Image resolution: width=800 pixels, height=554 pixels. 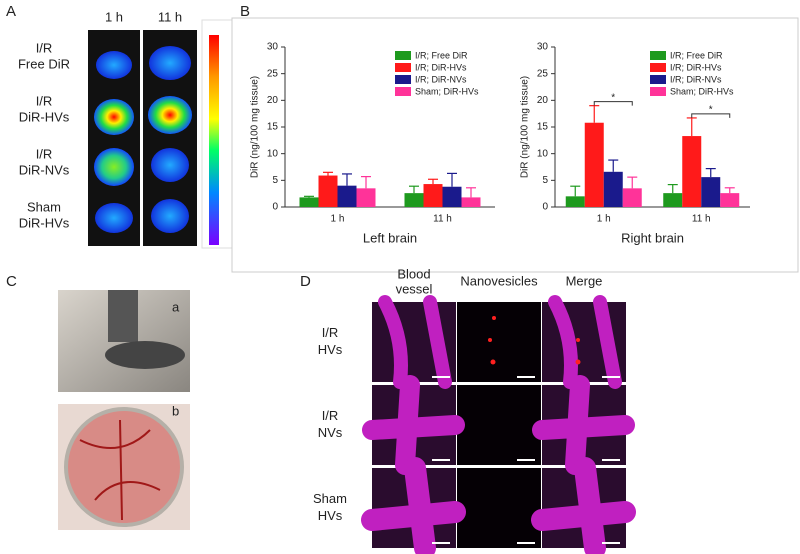 What do you see at coordinates (330, 432) in the screenshot?
I see `row-label: NVs` at bounding box center [330, 432].